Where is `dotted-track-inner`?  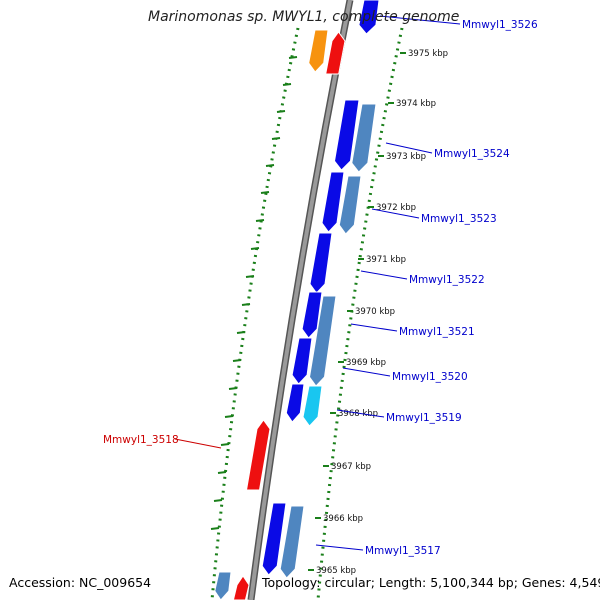 dotted-track-inner is located at coordinates (360, 313).